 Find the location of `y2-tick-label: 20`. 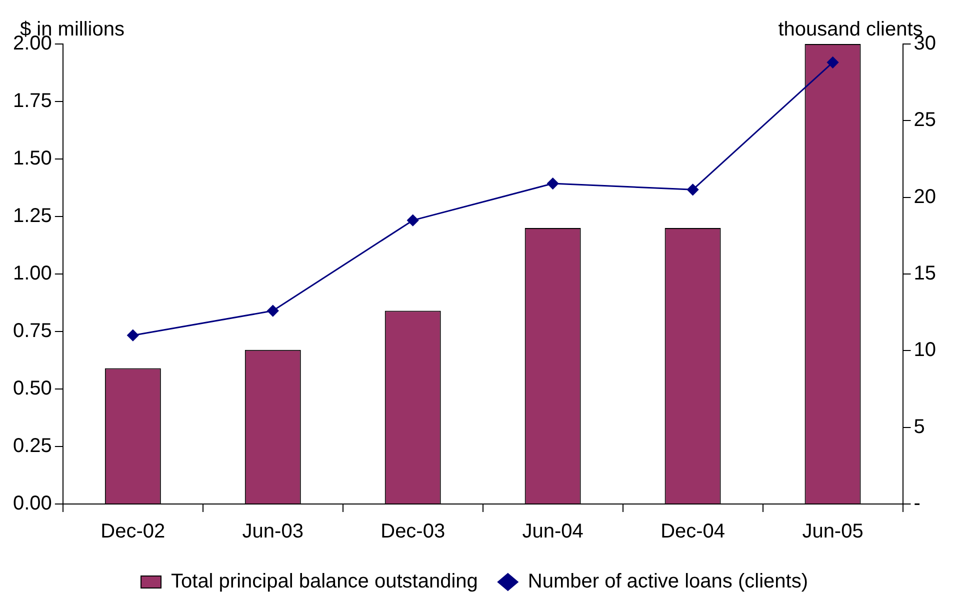

y2-tick-label: 20 is located at coordinates (925, 197).